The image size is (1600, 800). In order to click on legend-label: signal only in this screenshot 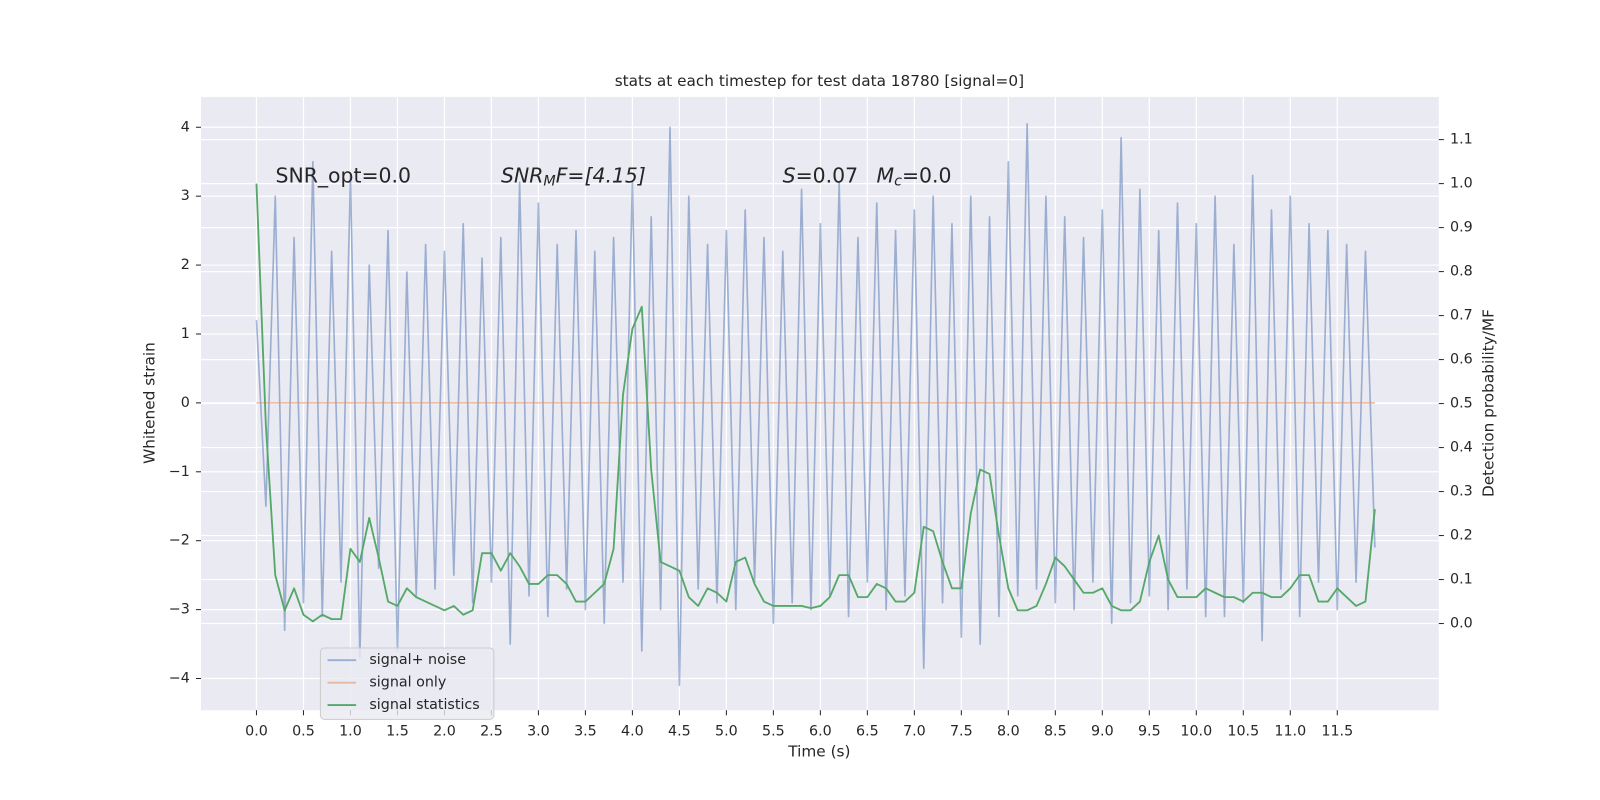, I will do `click(407, 683)`.